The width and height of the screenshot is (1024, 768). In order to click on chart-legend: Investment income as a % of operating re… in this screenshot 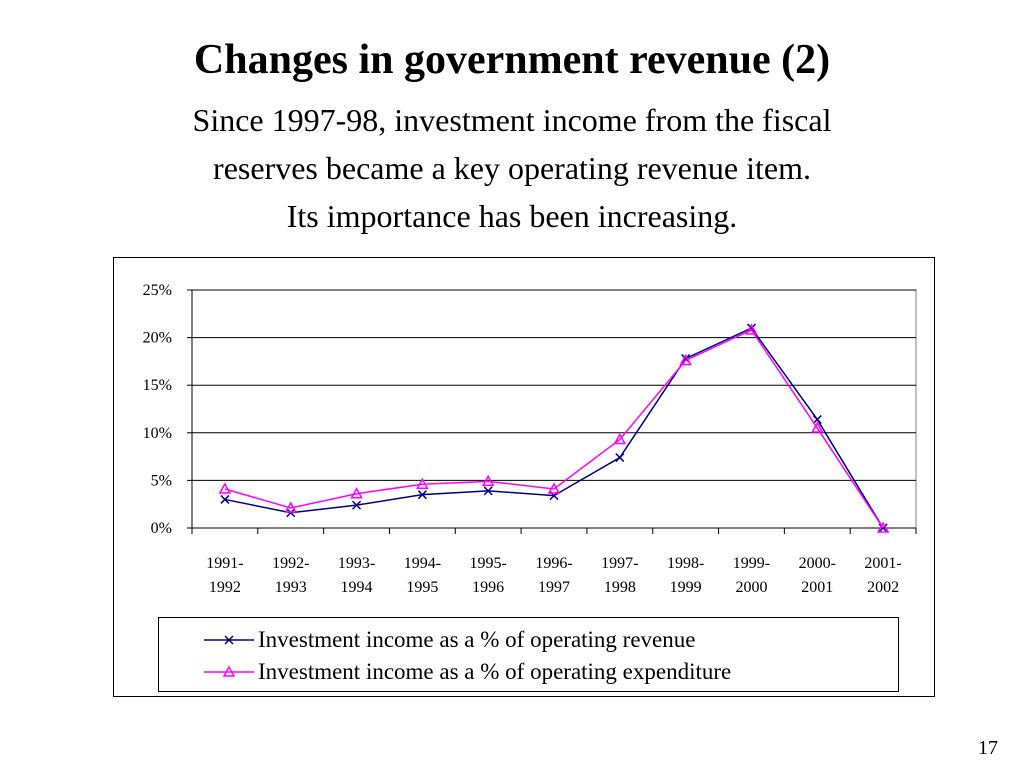, I will do `click(528, 654)`.